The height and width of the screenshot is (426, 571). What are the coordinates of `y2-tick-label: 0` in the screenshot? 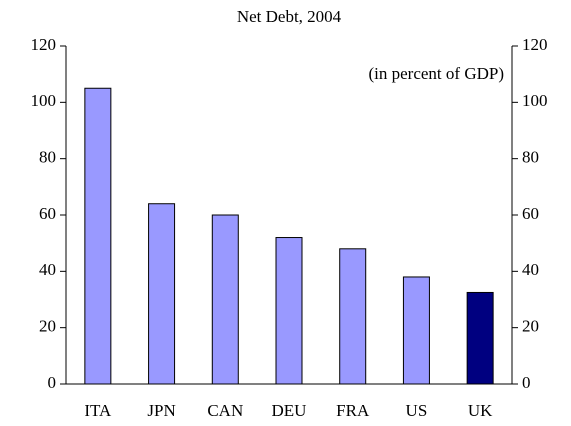 It's located at (526, 382).